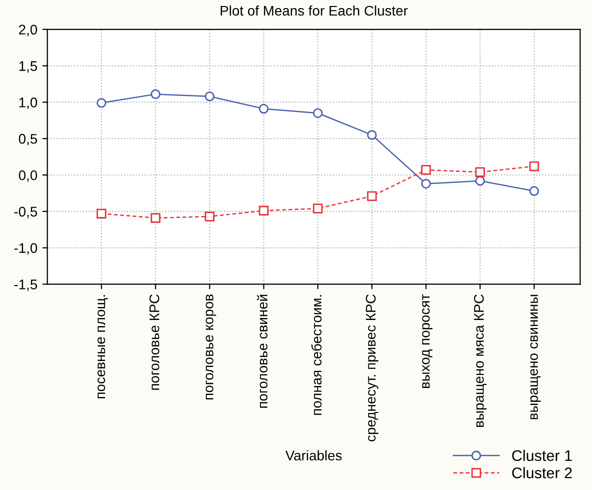 The image size is (592, 490). I want to click on x-tick-label: поголовье коров, so click(211, 347).